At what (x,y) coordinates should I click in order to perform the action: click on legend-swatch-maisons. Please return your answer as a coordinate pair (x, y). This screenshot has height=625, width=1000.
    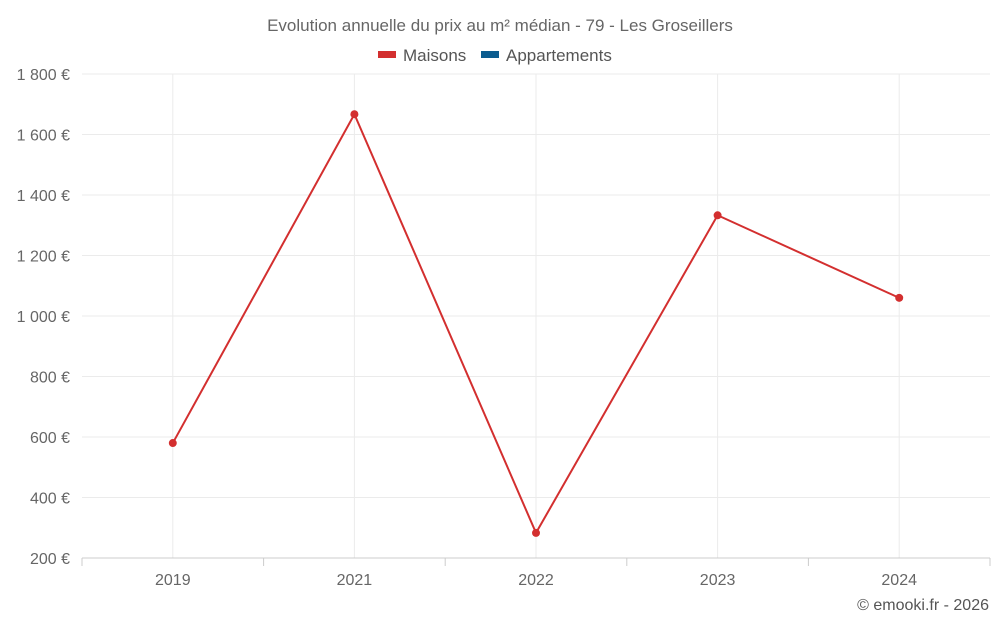
    Looking at the image, I should click on (387, 54).